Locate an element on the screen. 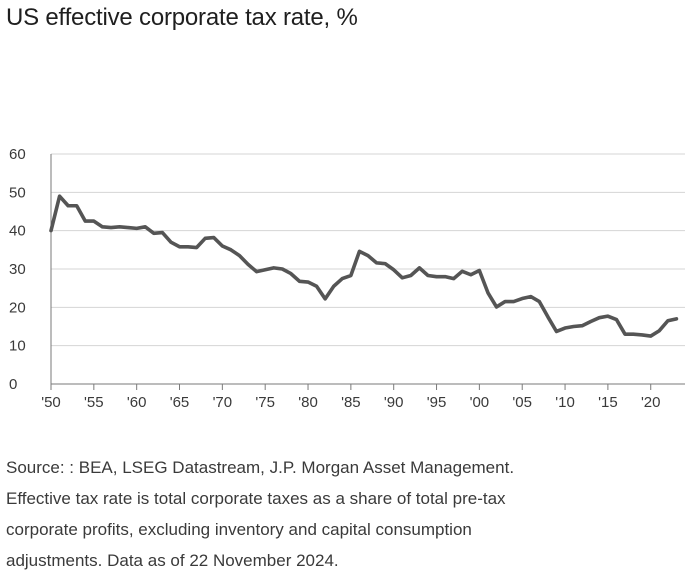 Image resolution: width=700 pixels, height=581 pixels. y-tick-label-30: 30 is located at coordinates (17, 269).